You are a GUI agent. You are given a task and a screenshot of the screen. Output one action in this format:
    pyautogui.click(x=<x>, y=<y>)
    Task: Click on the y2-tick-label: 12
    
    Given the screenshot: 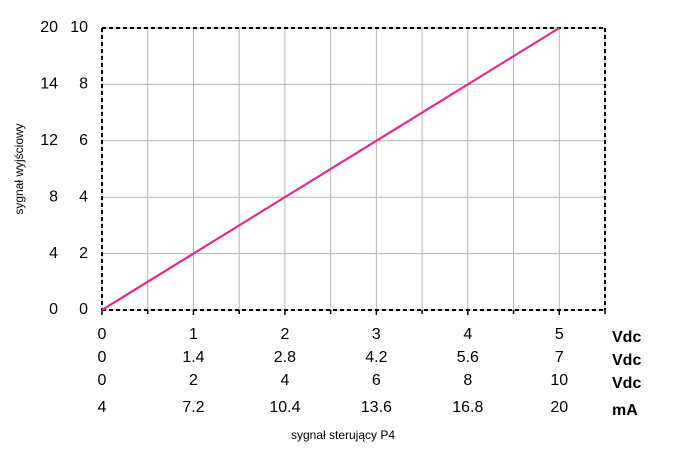 What is the action you would take?
    pyautogui.click(x=49, y=140)
    